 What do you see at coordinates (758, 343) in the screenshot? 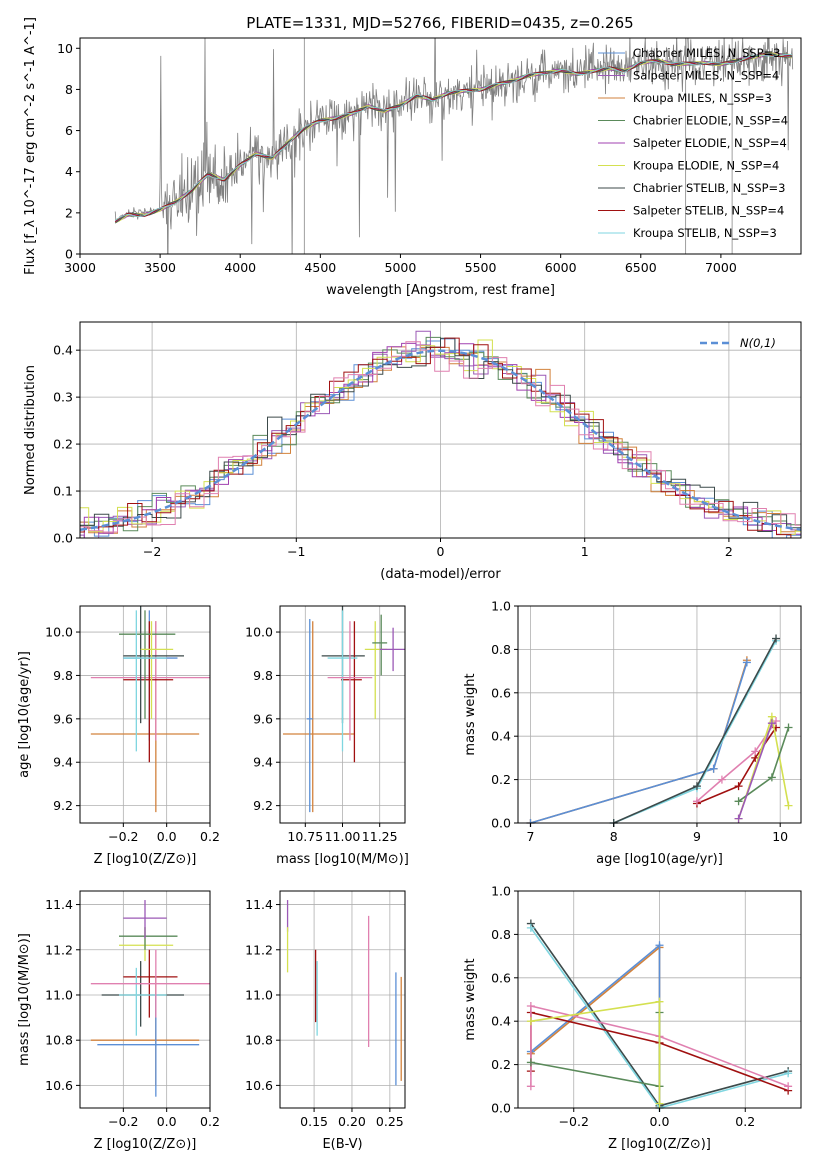
I see `legend-label: N(0,1)` at bounding box center [758, 343].